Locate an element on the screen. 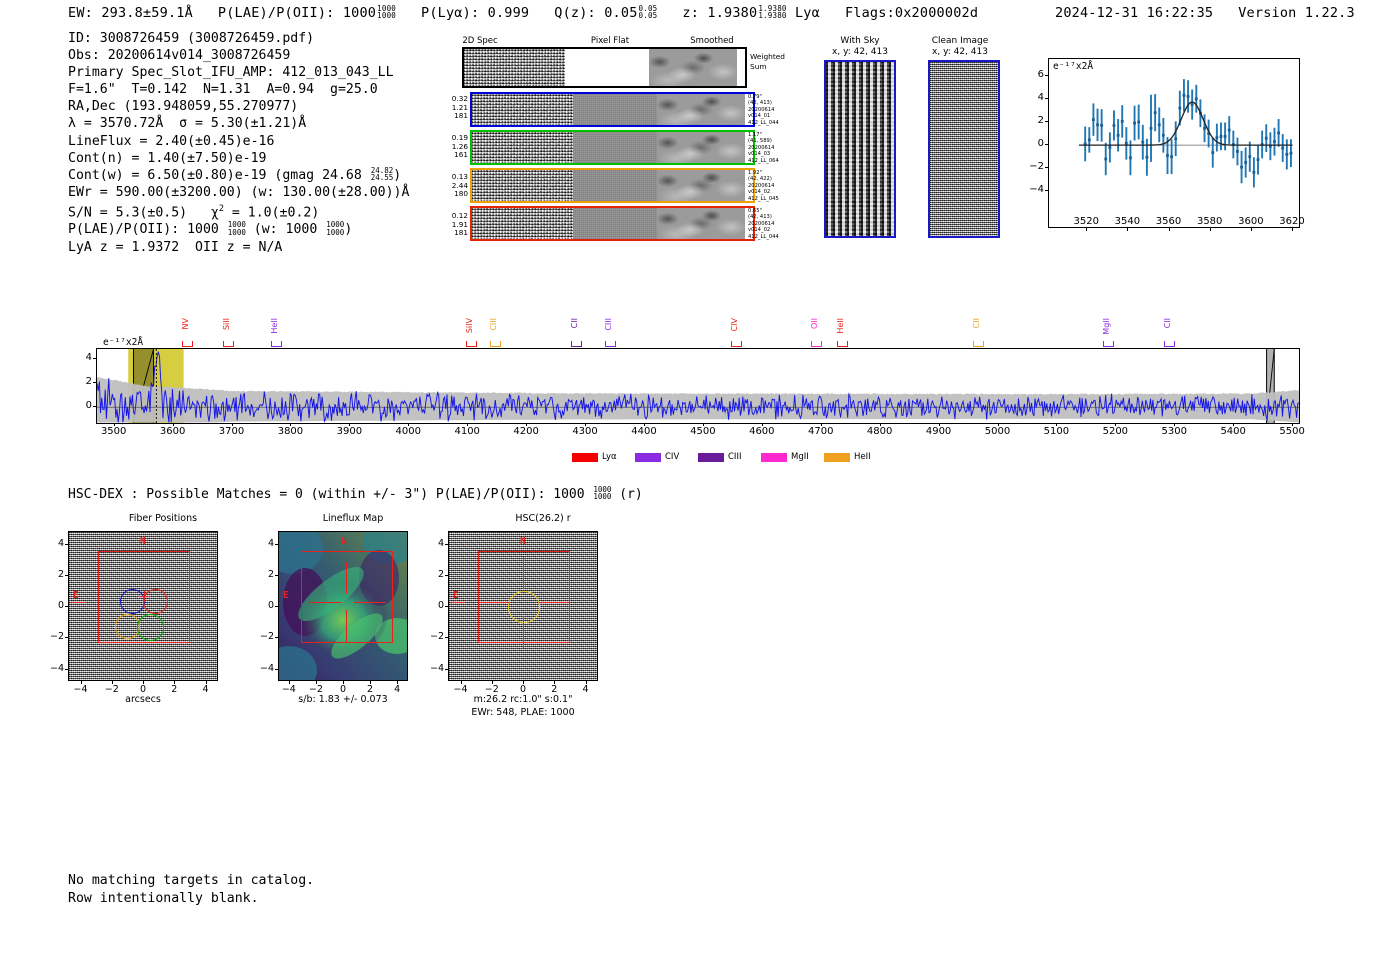 The width and height of the screenshot is (1400, 953). weighted-sum-label: Weighted Sum is located at coordinates (767, 61).